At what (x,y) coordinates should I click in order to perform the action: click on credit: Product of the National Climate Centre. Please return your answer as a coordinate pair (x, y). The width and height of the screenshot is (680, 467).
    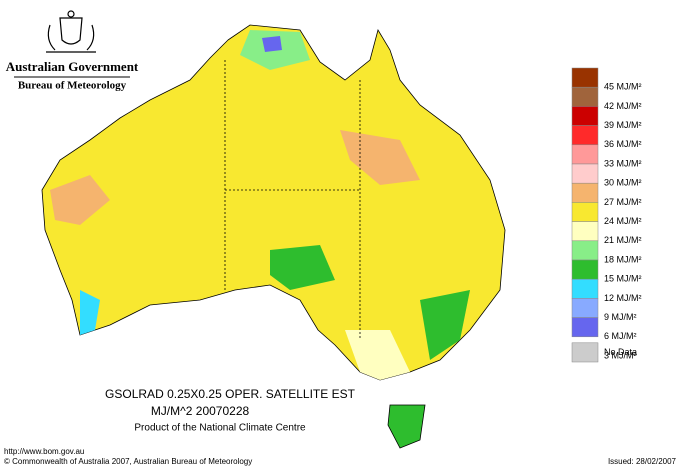
    Looking at the image, I should click on (220, 428).